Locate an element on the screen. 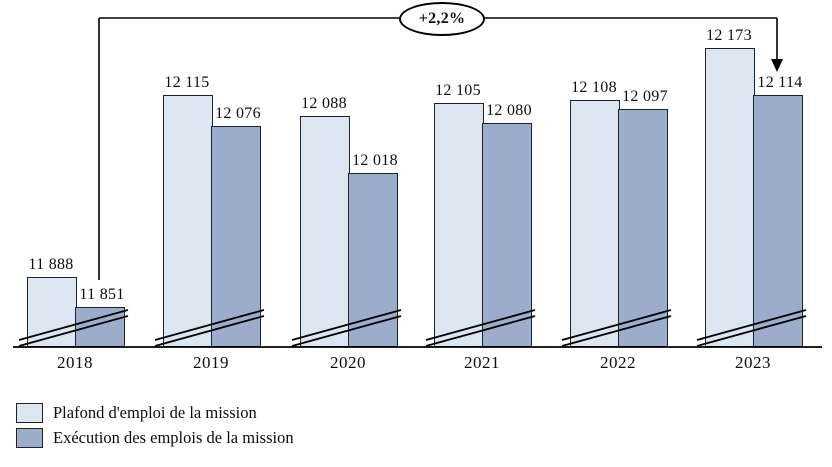 The width and height of the screenshot is (832, 467). bar-execution-2018 is located at coordinates (100, 327).